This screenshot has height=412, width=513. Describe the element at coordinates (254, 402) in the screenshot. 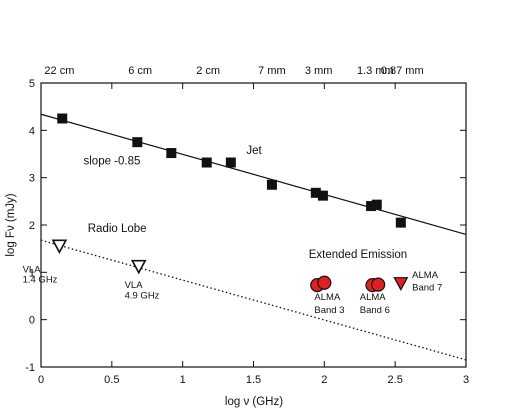

I see `x-axis-title: log ν (GHz)` at that location.